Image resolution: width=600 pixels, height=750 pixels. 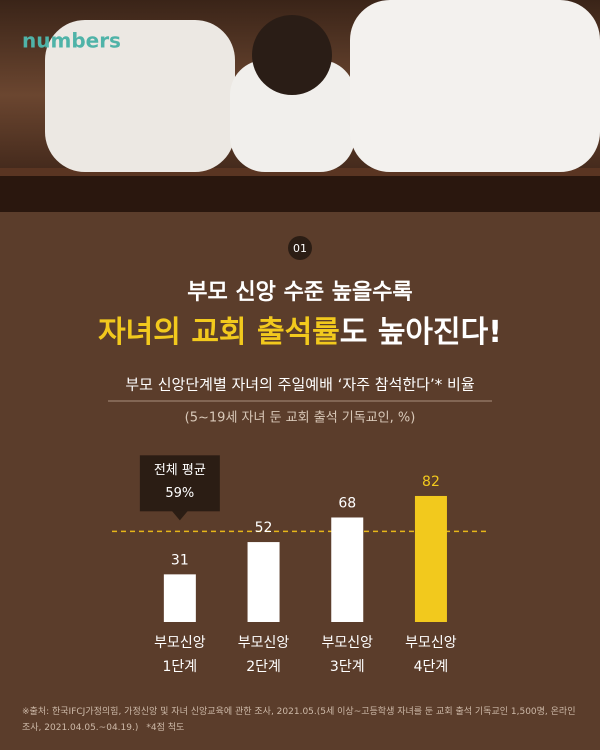 I want to click on badge: 01, so click(x=300, y=248).